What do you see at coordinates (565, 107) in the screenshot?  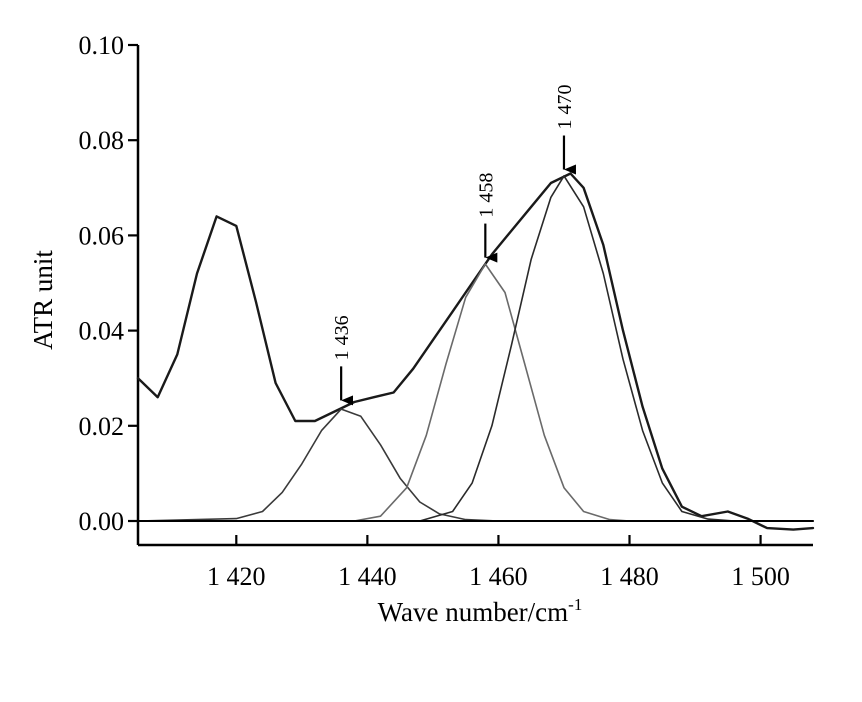 I see `annotation-label: 1 470` at bounding box center [565, 107].